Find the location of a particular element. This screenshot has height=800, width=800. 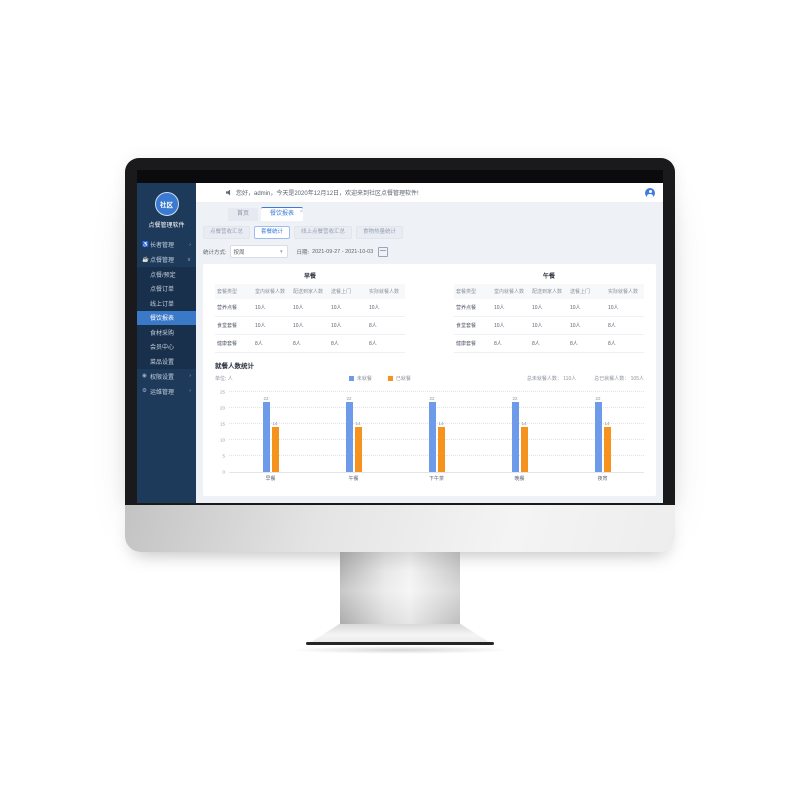

app-name: 点餐管理软件 is located at coordinates (166, 226).